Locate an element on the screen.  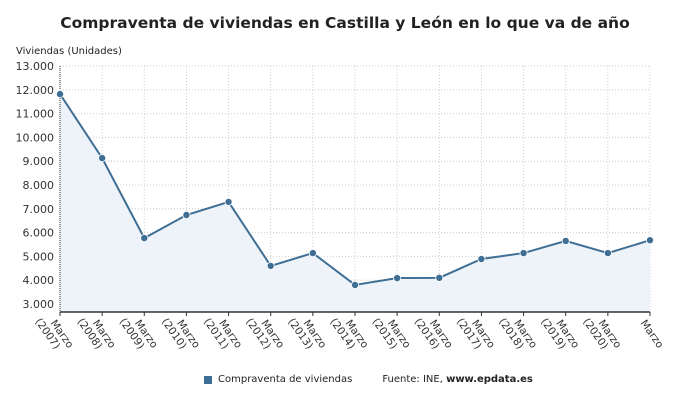
y-tick-label: 8.000 is located at coordinates (39, 185).